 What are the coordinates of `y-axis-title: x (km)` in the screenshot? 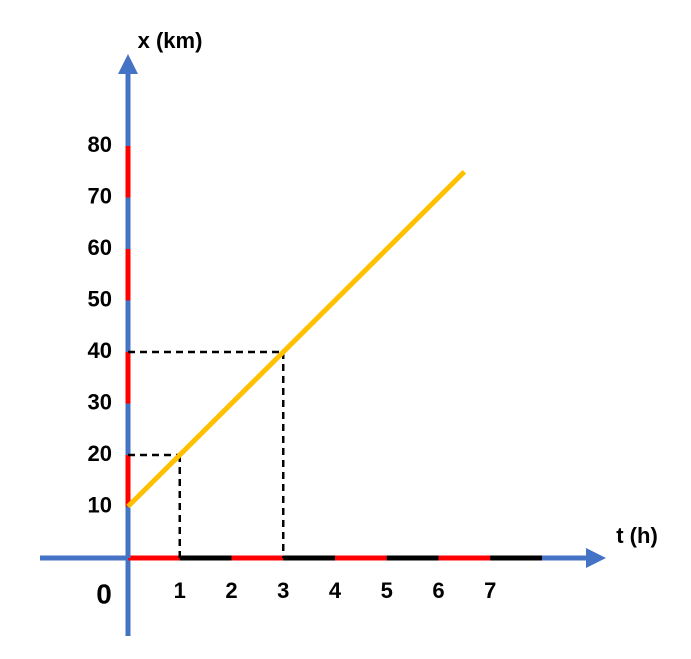 It's located at (170, 40).